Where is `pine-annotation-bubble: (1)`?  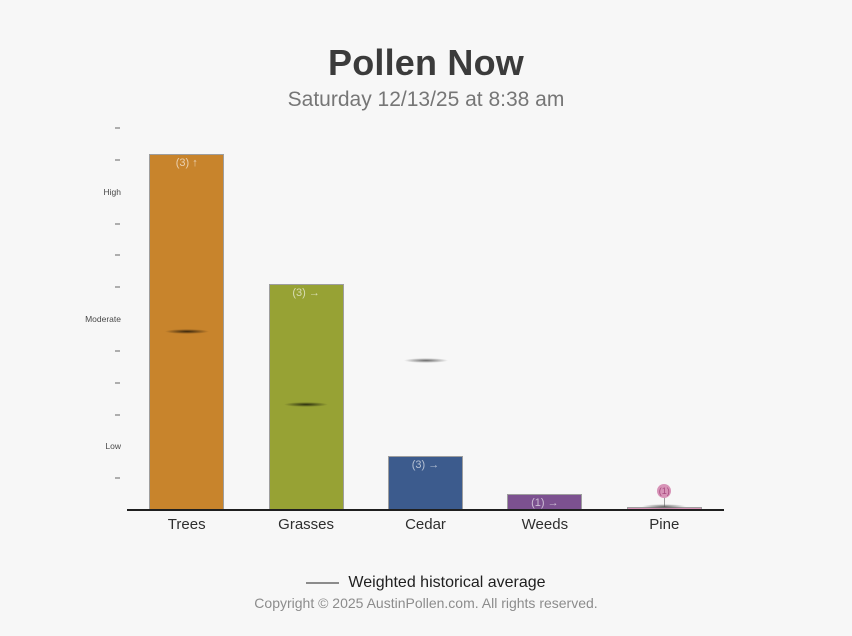 pine-annotation-bubble: (1) is located at coordinates (664, 491).